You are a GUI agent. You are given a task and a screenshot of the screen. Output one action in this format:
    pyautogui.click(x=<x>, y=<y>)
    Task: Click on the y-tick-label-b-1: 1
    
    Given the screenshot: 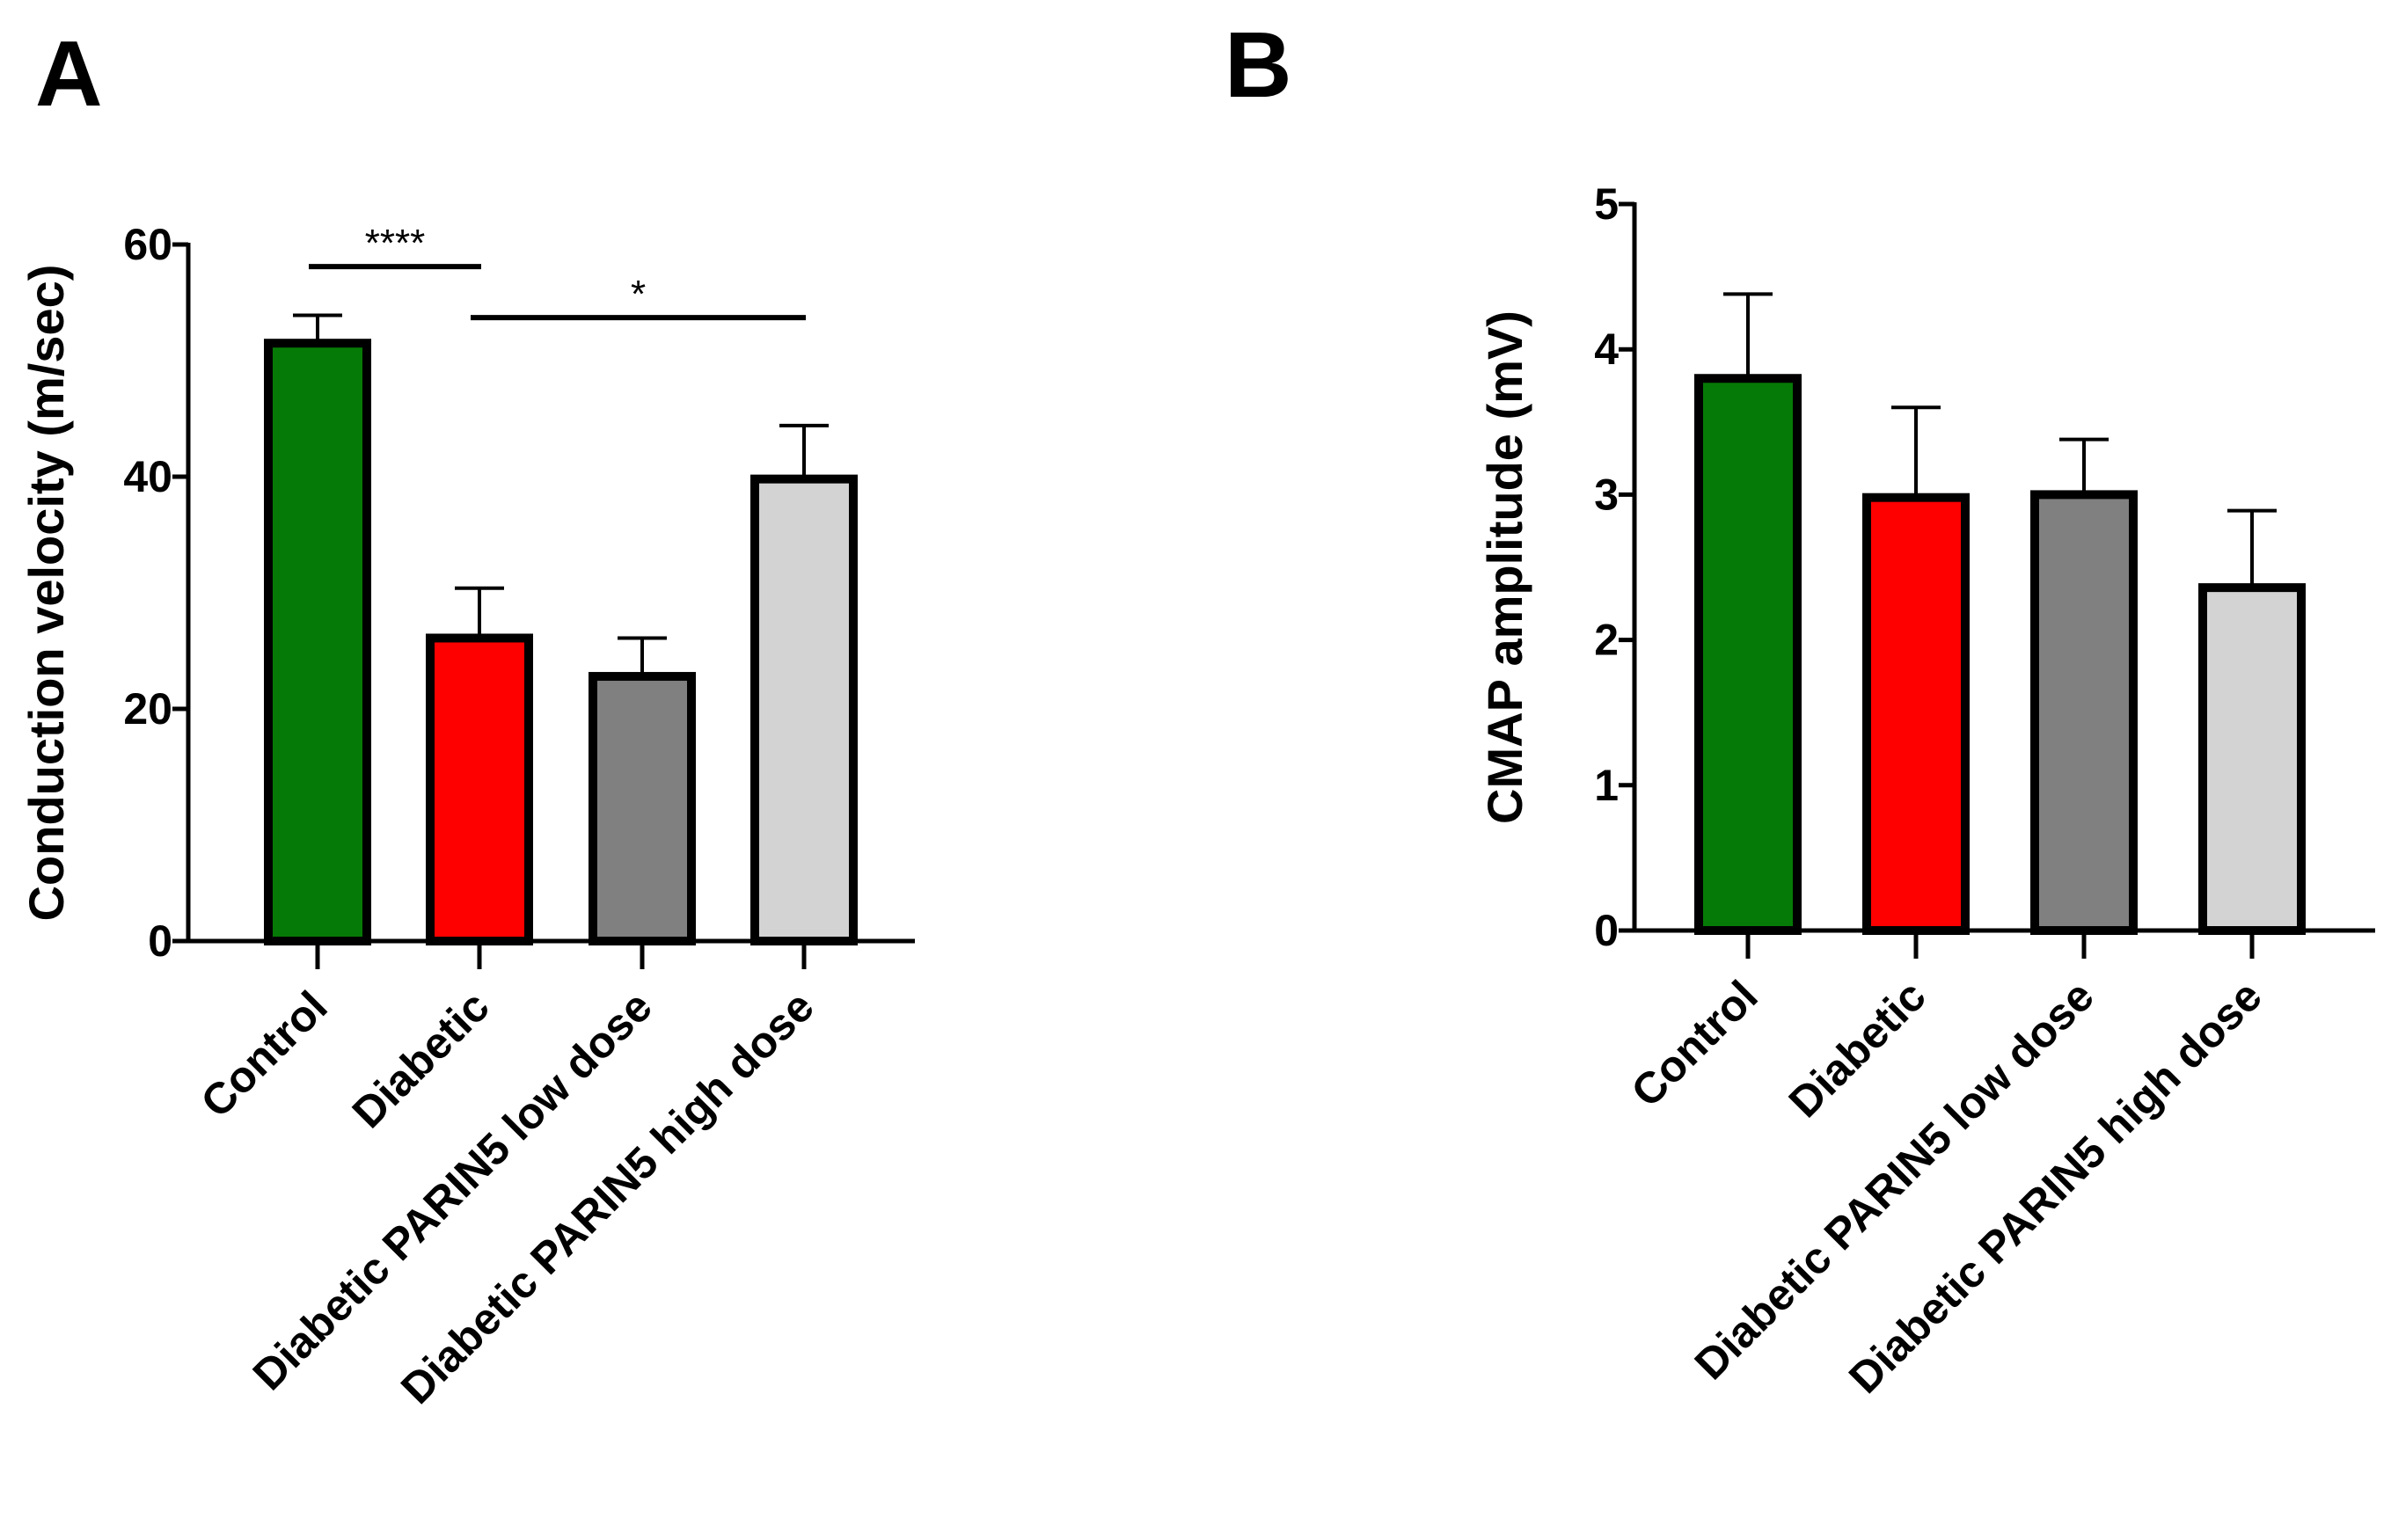 What is the action you would take?
    pyautogui.click(x=1606, y=785)
    